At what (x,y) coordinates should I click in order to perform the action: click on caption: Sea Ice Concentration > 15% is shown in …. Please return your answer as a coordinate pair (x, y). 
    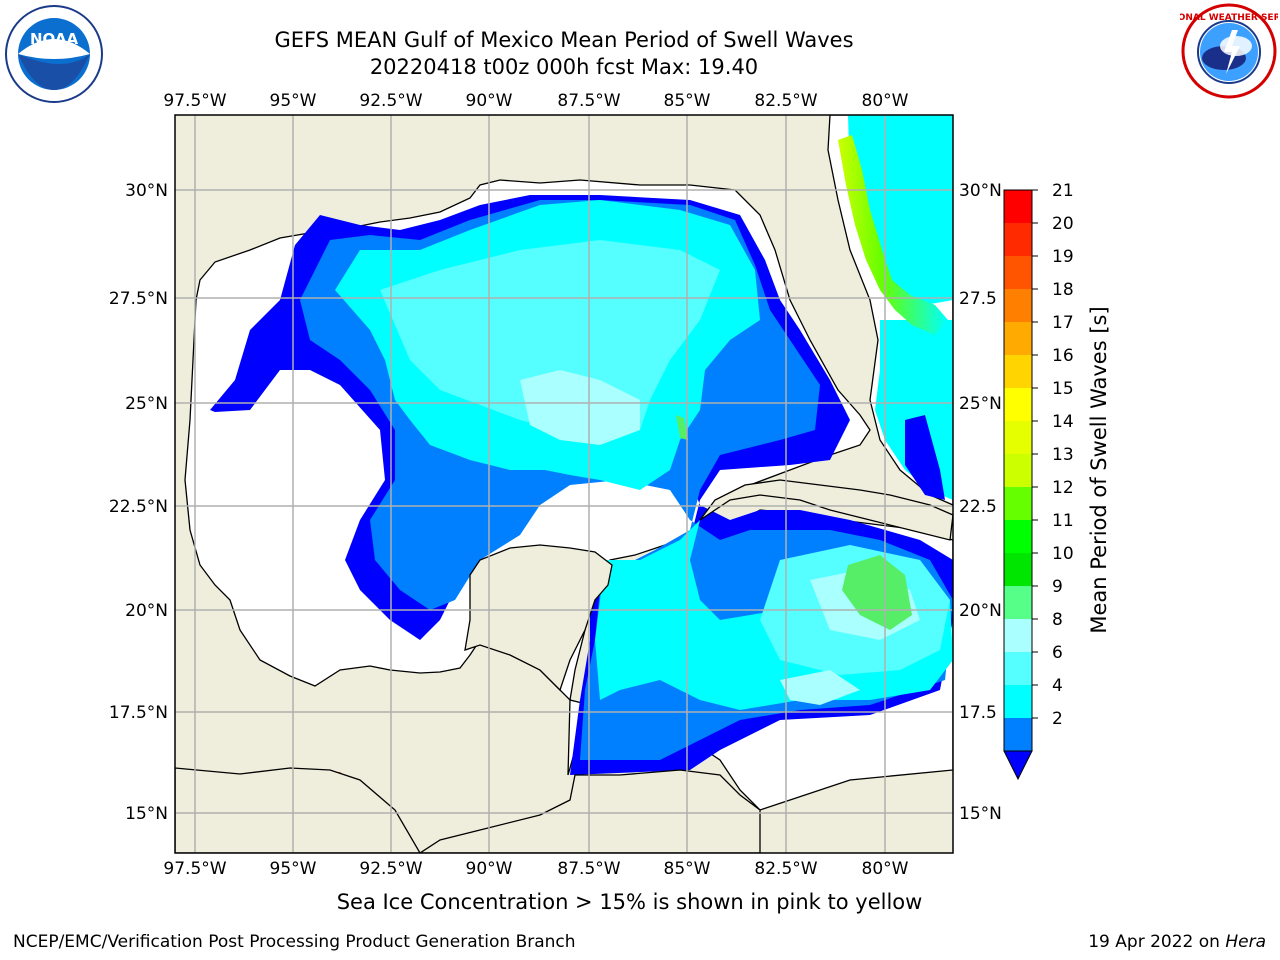
    Looking at the image, I should click on (640, 902).